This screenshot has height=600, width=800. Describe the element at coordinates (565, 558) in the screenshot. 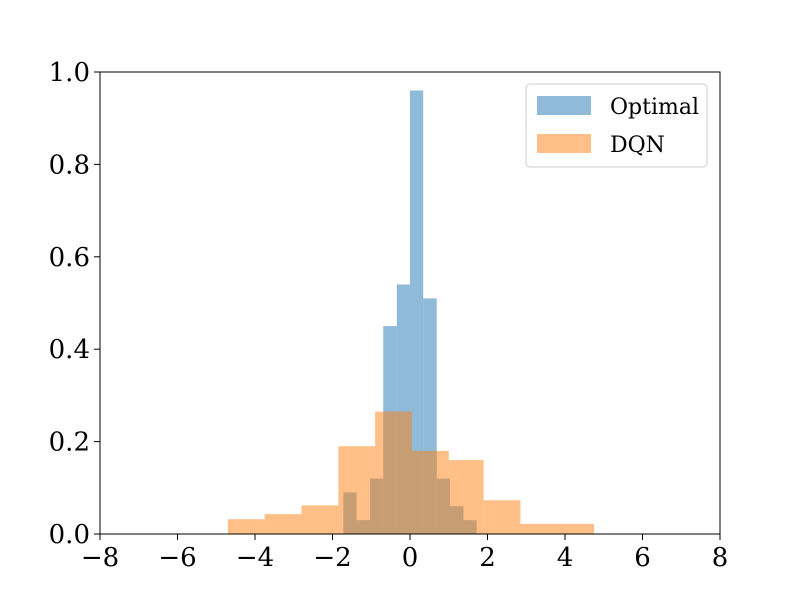

I see `x-tick-label: 4` at that location.